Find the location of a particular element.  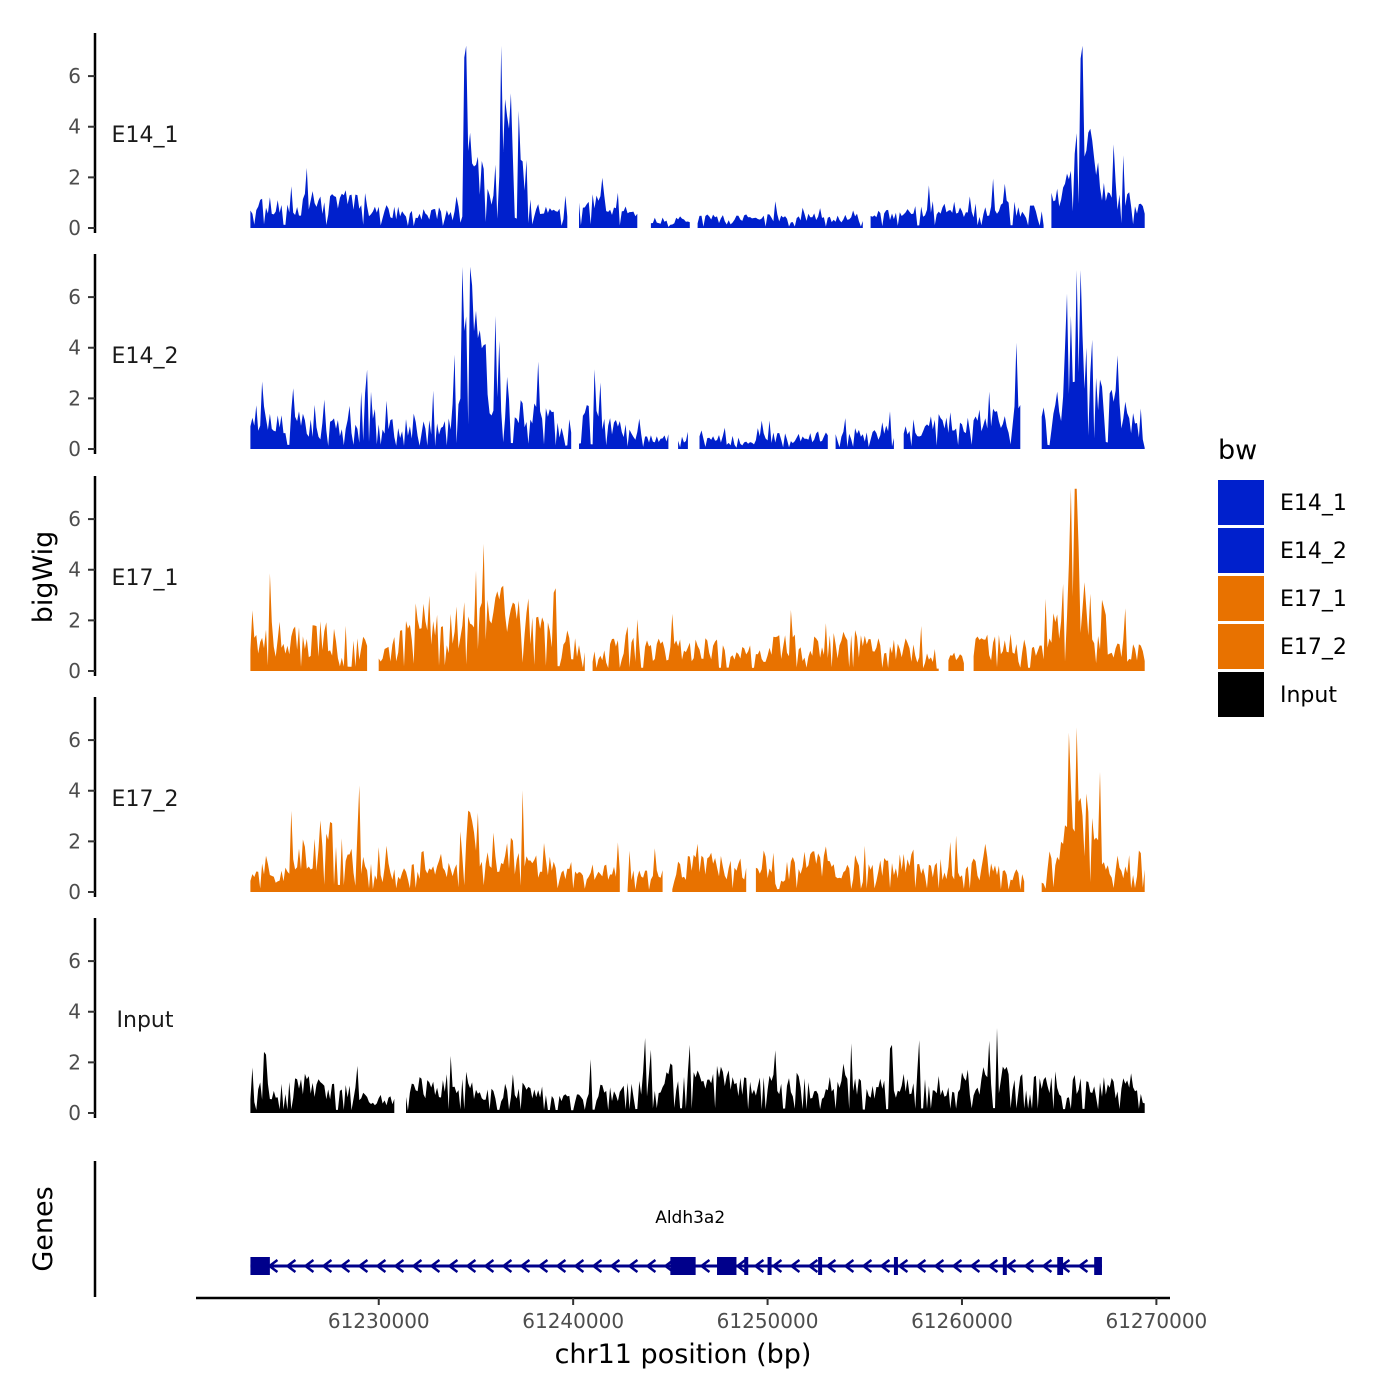

legend-item: E14_2 is located at coordinates (1282, 550).